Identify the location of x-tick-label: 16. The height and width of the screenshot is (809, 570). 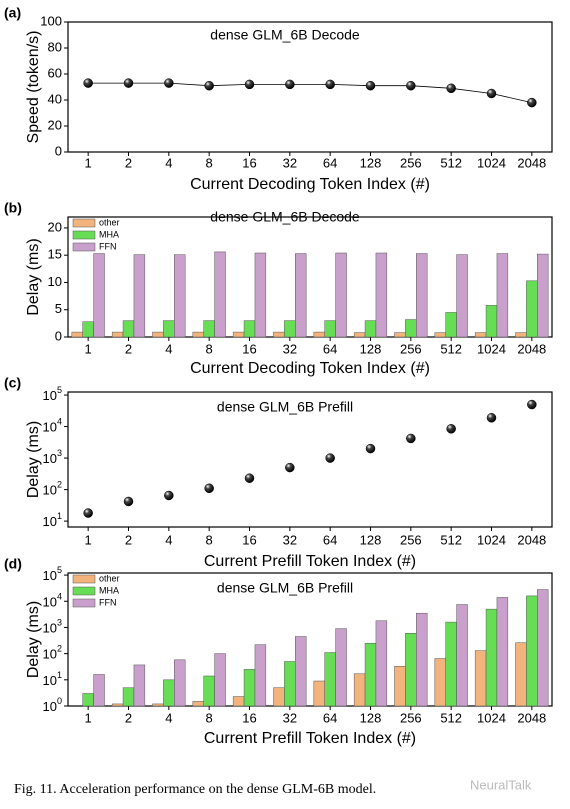
(249, 539).